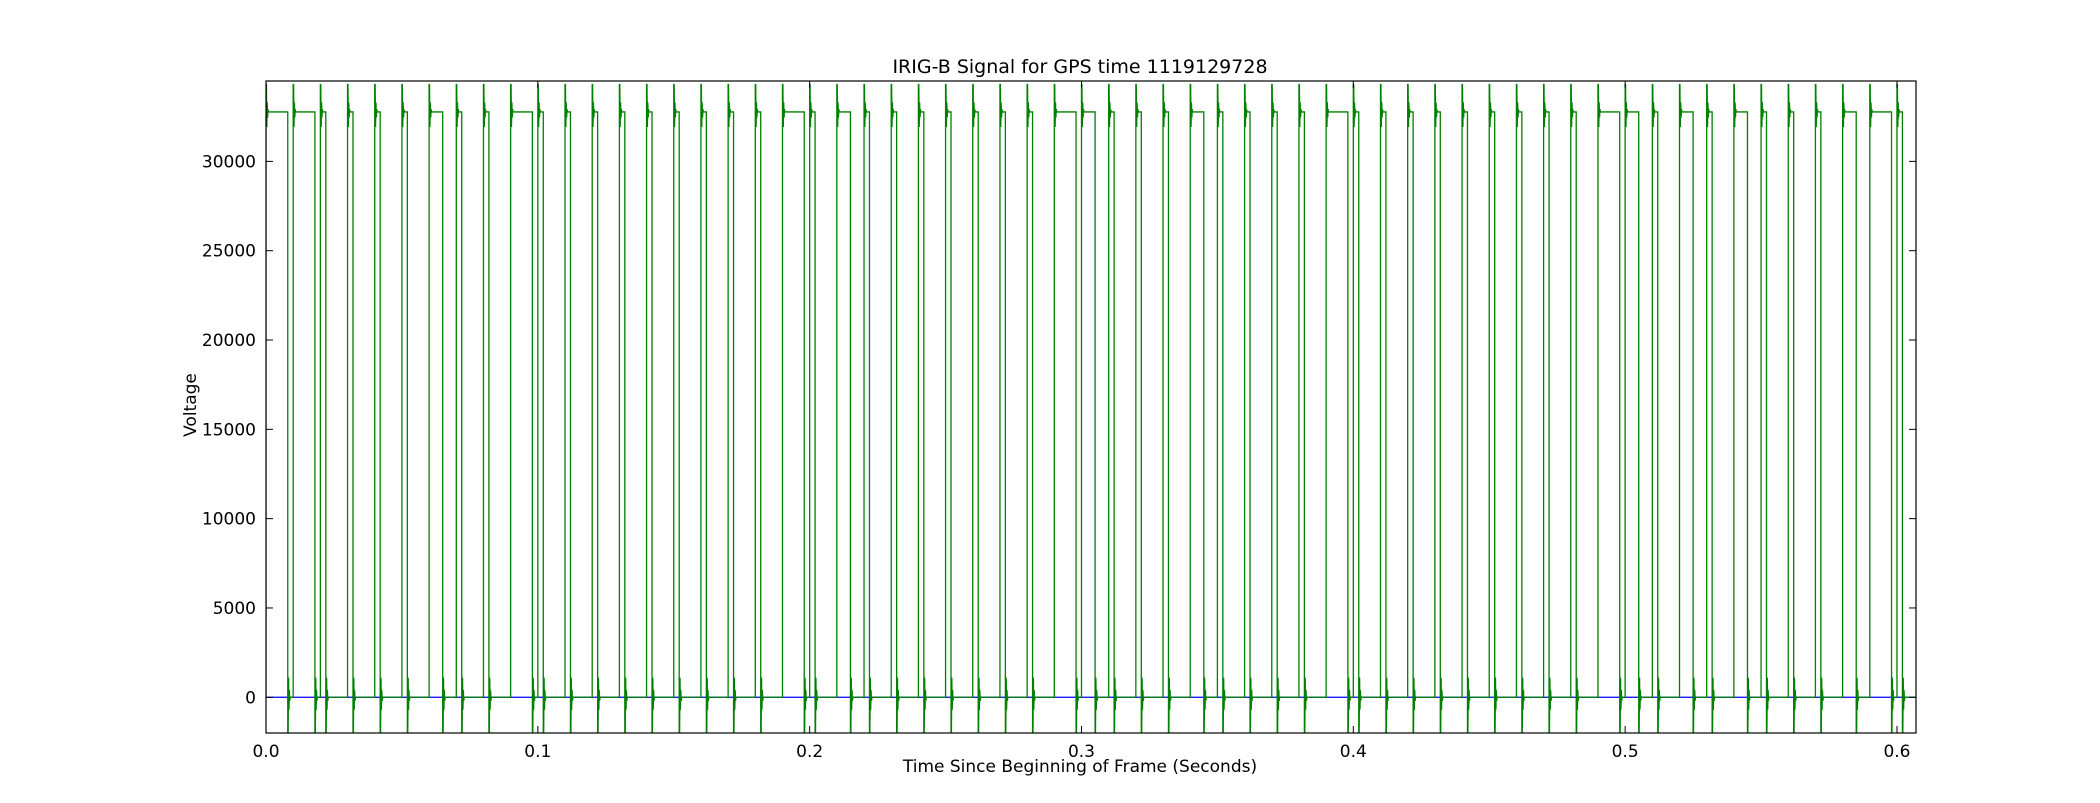  Describe the element at coordinates (537, 752) in the screenshot. I see `x-tick-label: 0.1` at that location.